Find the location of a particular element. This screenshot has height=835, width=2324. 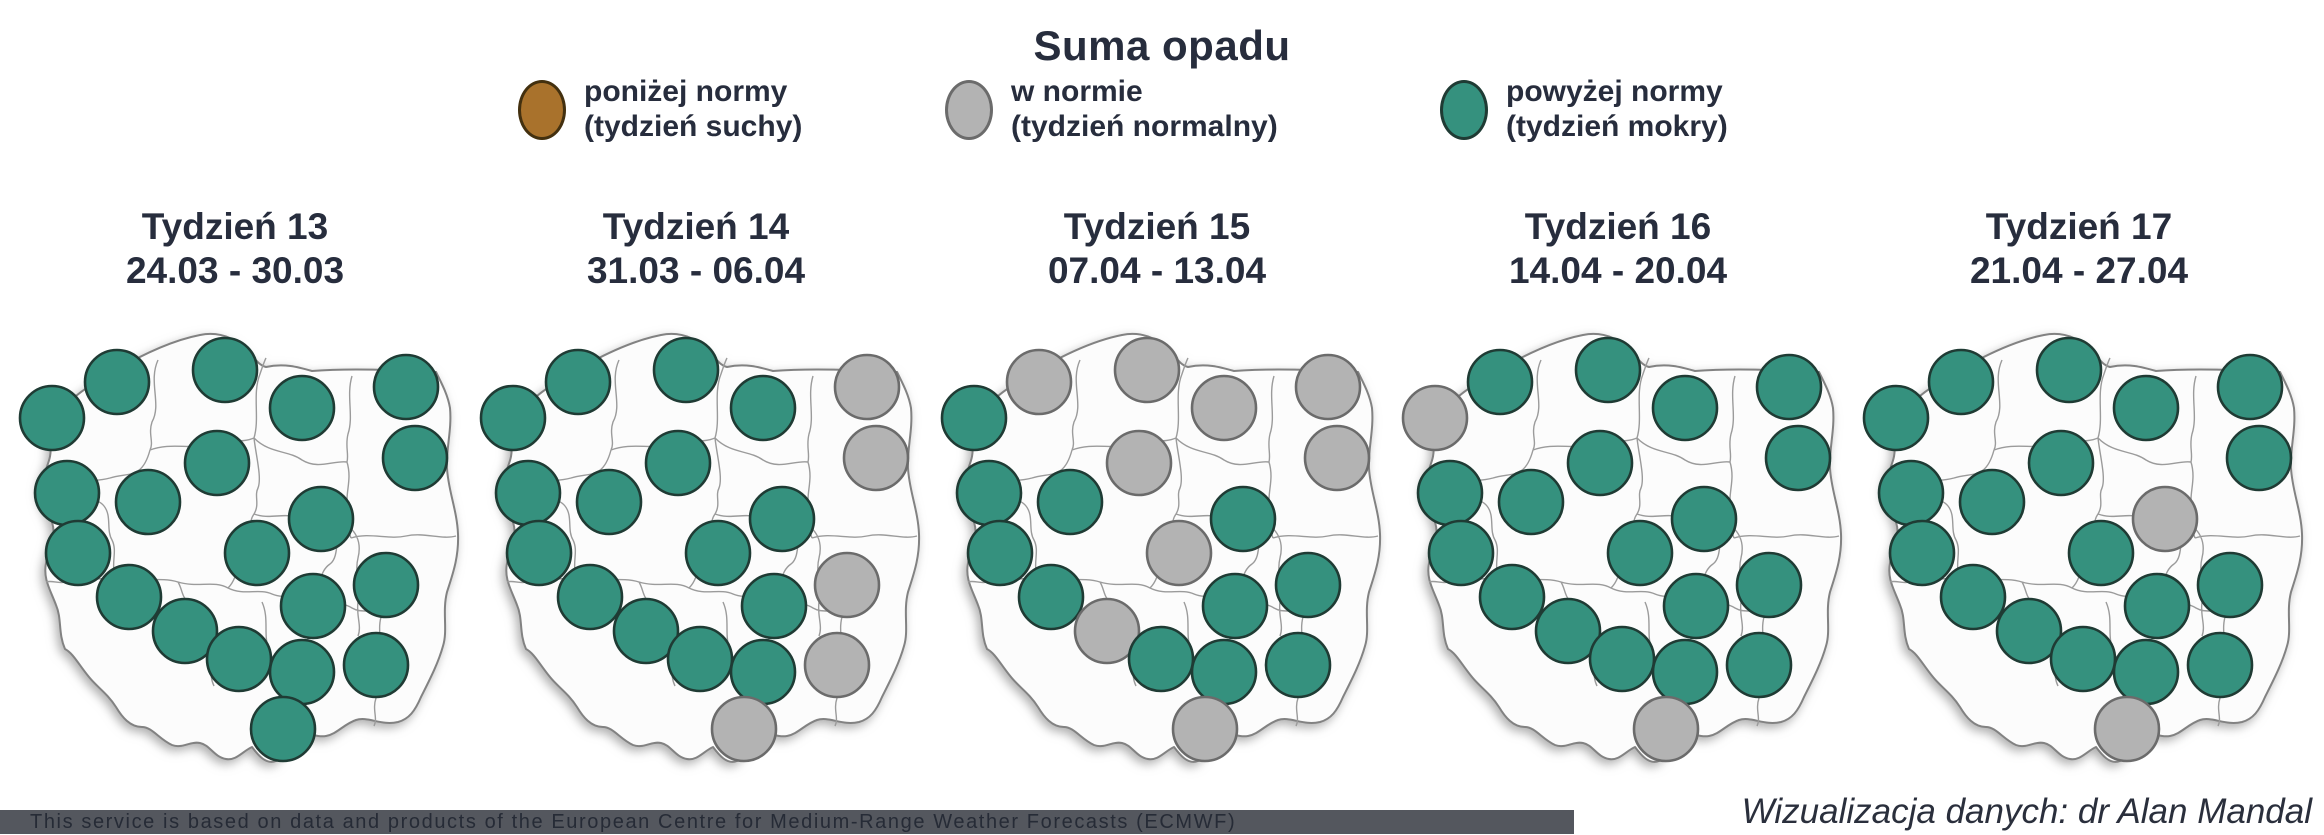

week-dates: 31.03 - 06.04 is located at coordinates (696, 270).